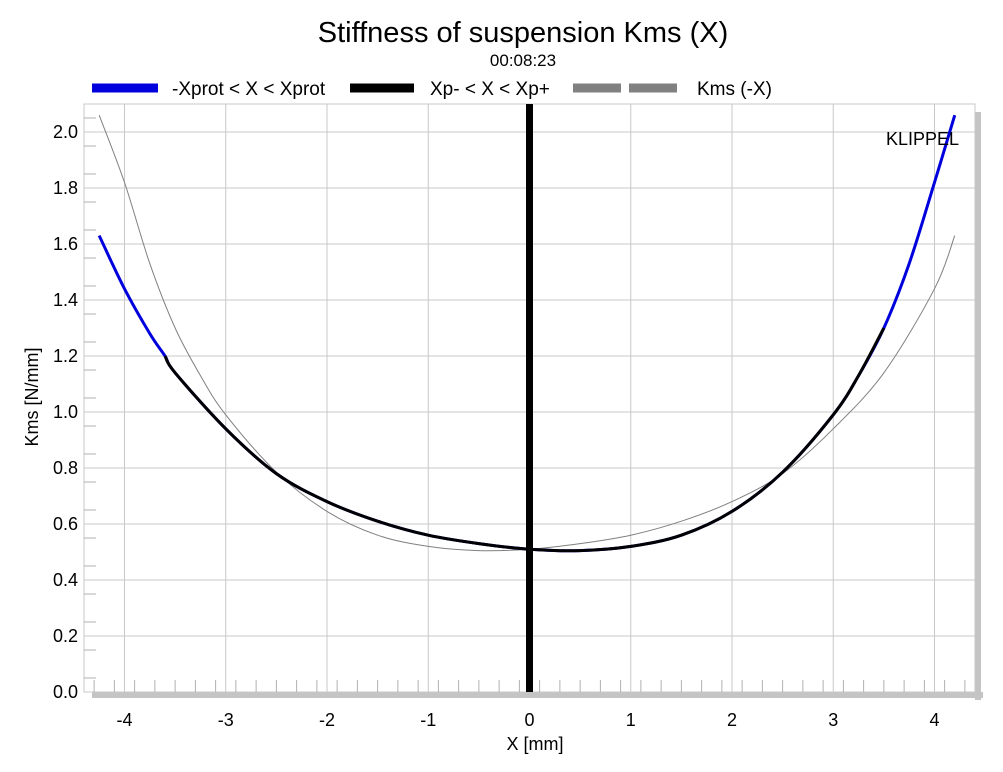 The height and width of the screenshot is (772, 1003). I want to click on y-tick-label: 0.6, so click(65, 524).